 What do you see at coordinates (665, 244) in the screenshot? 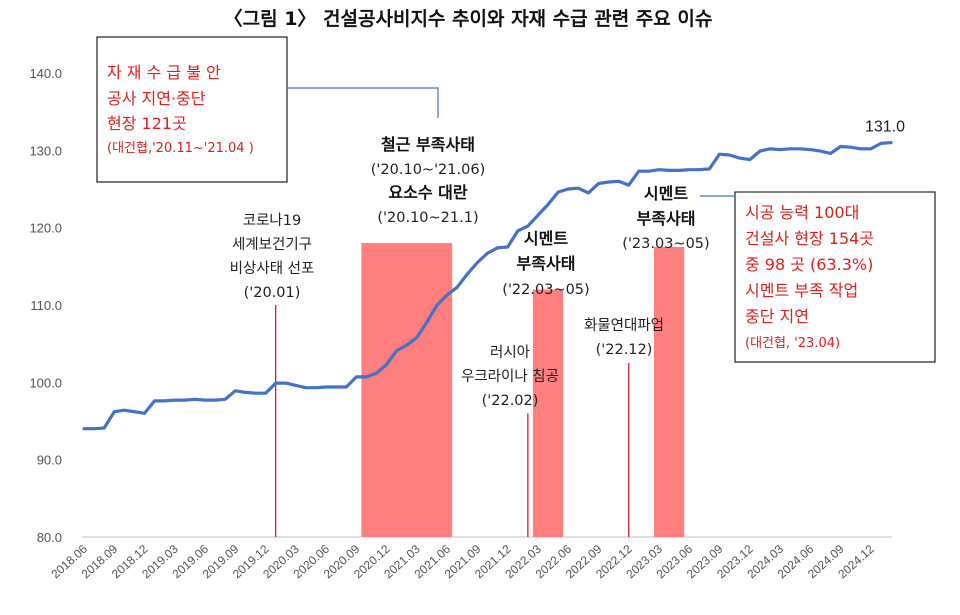
I see `cement-2023-period: ('23.03~05)` at bounding box center [665, 244].